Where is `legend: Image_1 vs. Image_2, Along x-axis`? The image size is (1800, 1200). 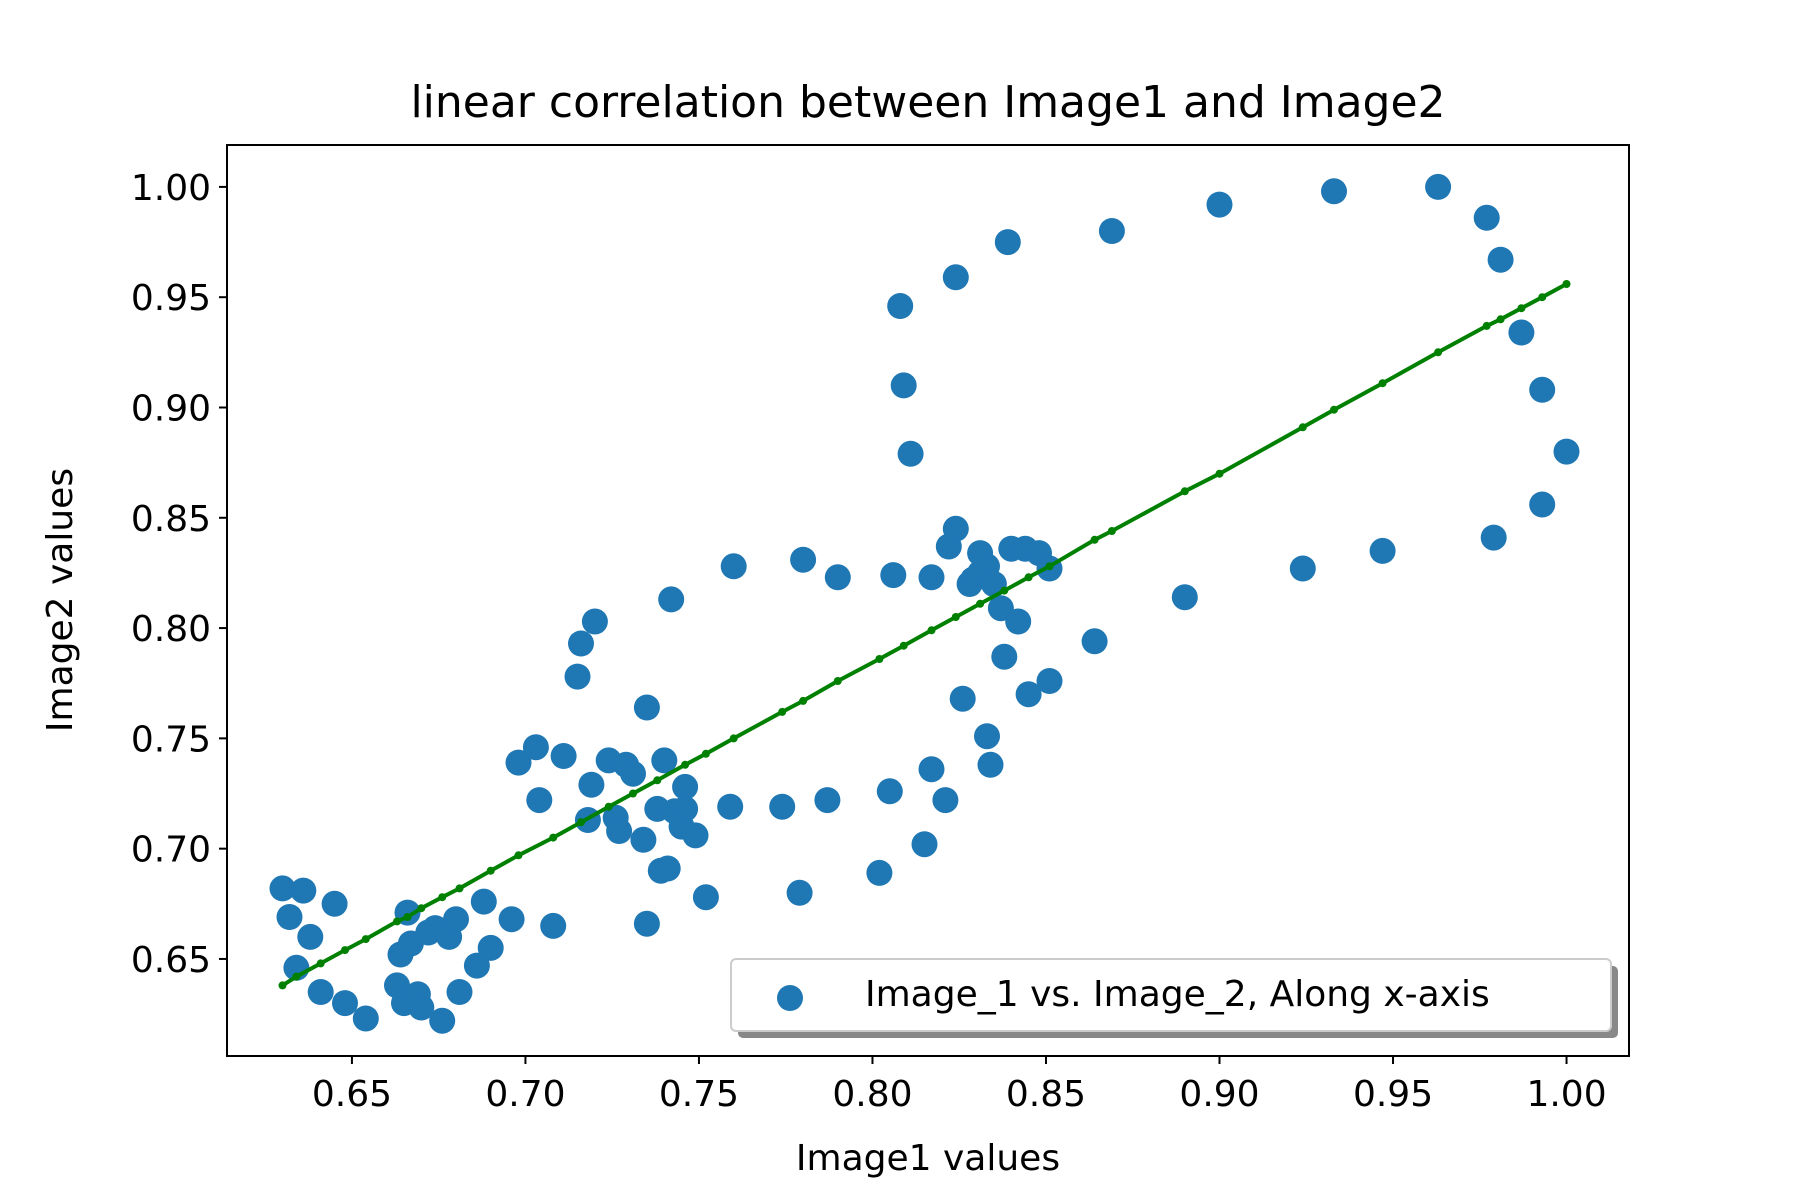 legend: Image_1 vs. Image_2, Along x-axis is located at coordinates (1174, 998).